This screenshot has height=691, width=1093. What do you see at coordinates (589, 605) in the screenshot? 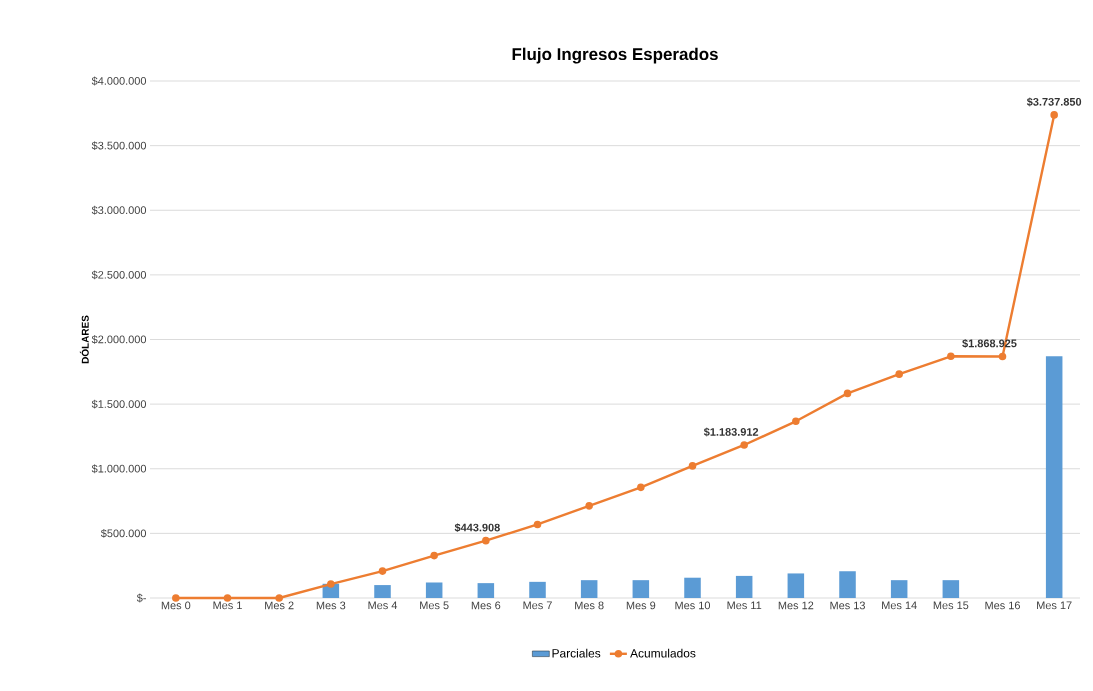
I see `x-tick-label: Mes 8` at bounding box center [589, 605].